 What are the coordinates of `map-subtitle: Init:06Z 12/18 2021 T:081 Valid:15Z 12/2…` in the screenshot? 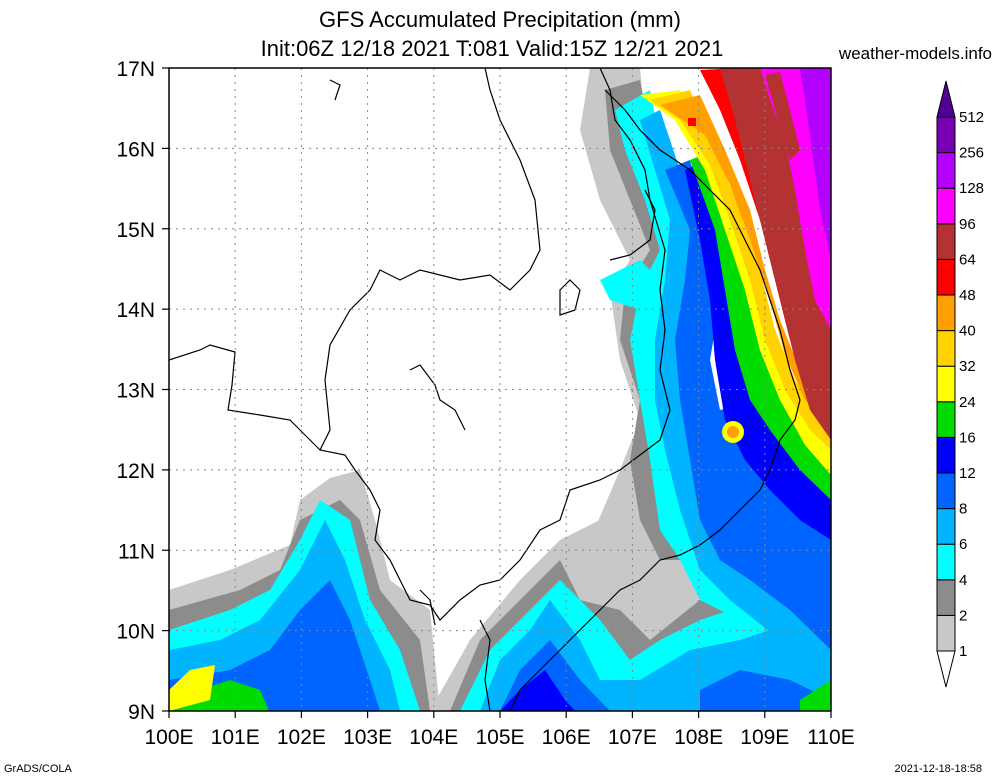 It's located at (492, 48).